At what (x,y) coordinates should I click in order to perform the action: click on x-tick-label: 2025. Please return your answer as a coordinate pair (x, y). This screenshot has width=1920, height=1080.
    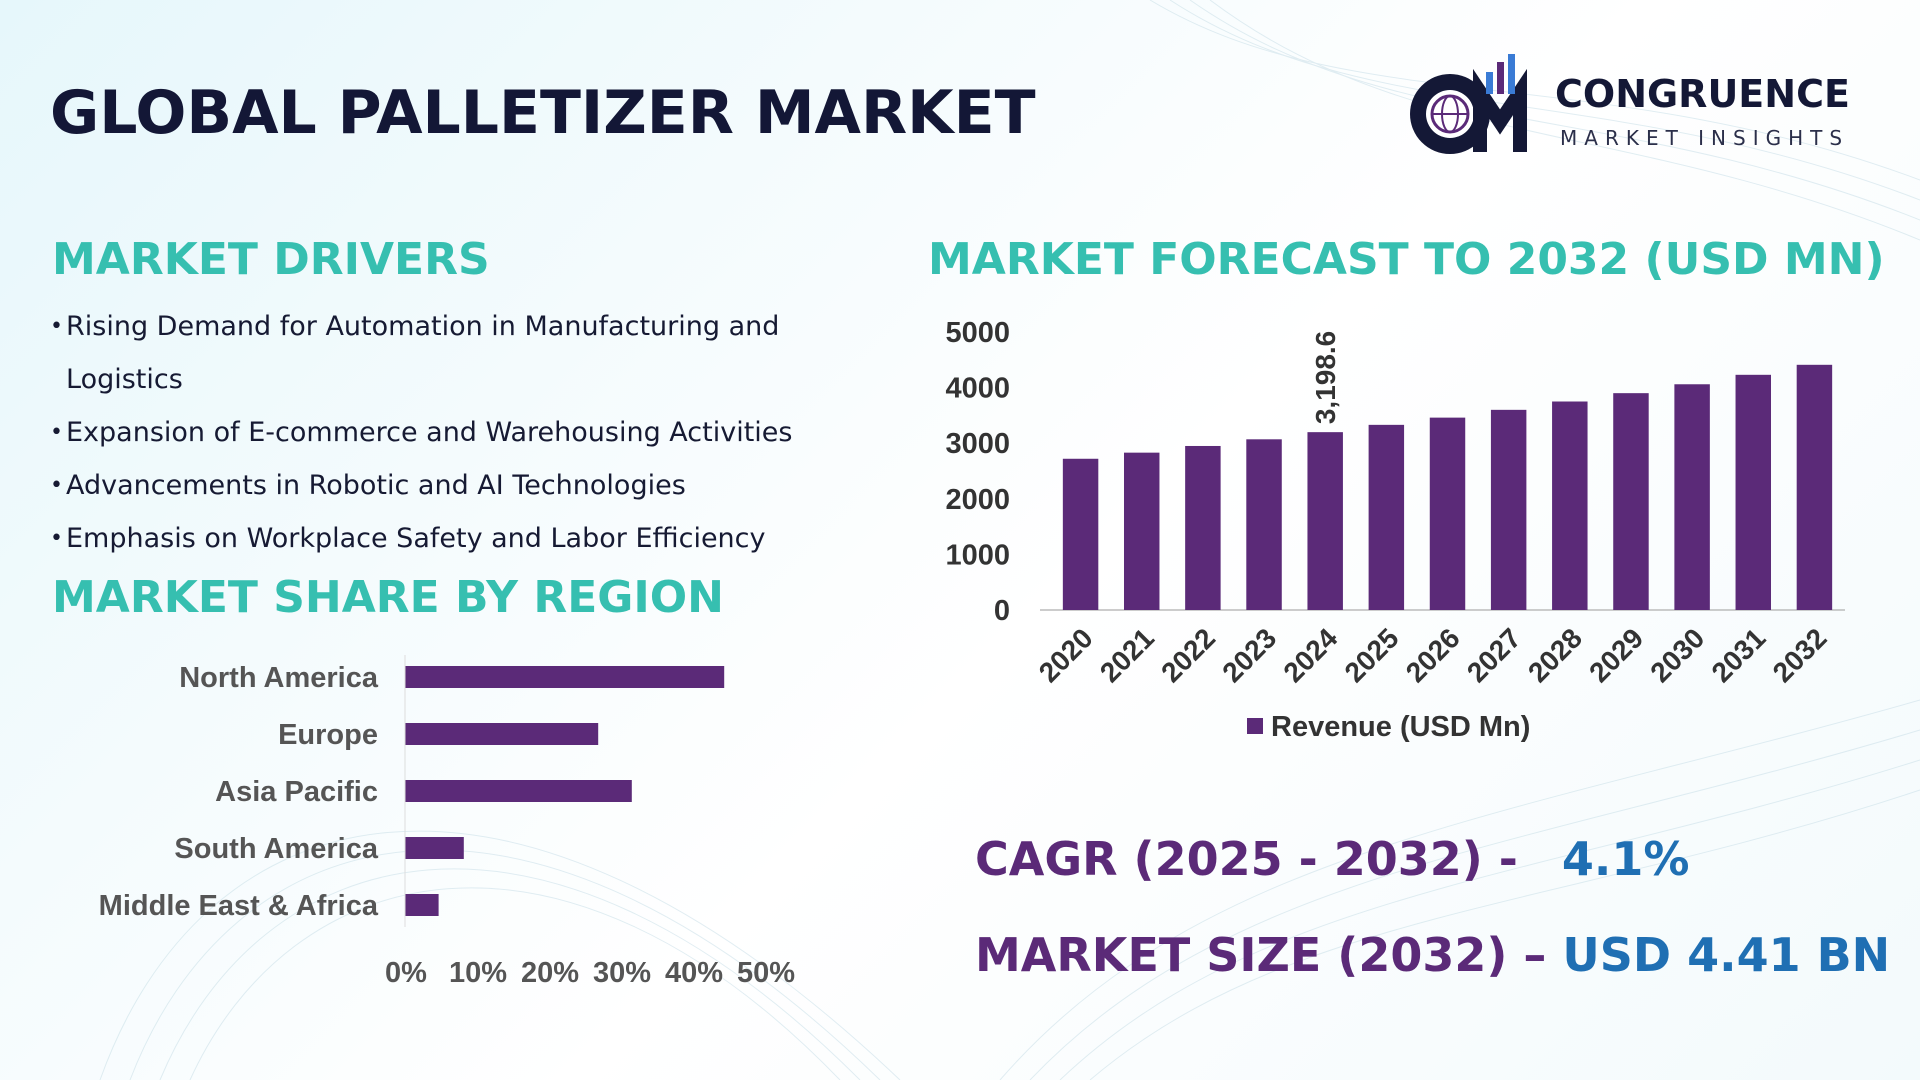
    Looking at the image, I should click on (1372, 655).